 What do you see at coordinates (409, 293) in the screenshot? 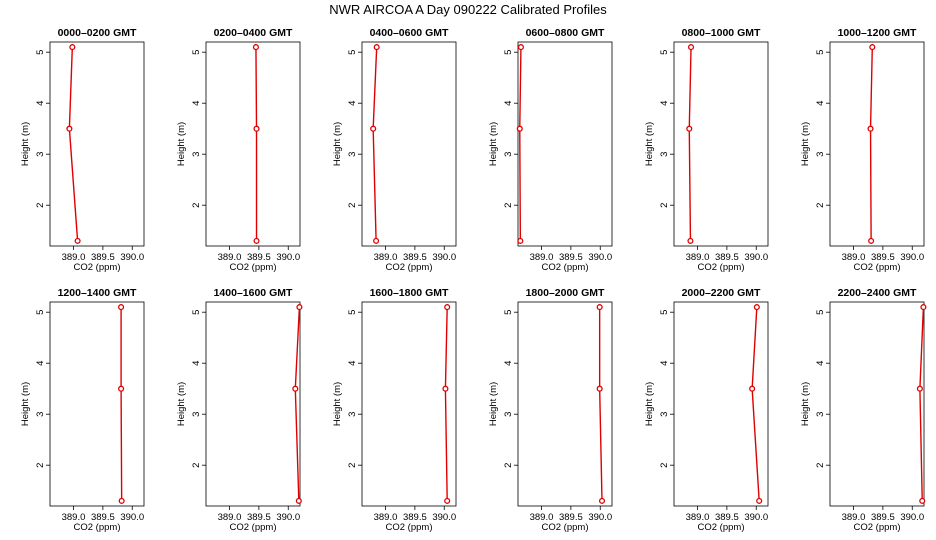
I see `panel-title: 1600–1800 GMT` at bounding box center [409, 293].